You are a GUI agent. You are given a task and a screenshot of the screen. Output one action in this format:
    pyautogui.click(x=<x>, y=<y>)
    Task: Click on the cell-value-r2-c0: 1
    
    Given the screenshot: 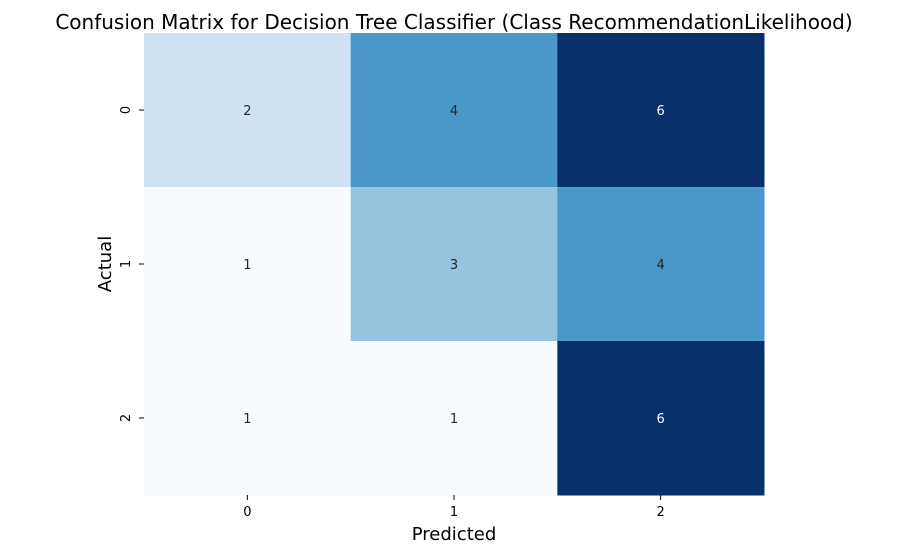 What is the action you would take?
    pyautogui.click(x=247, y=419)
    